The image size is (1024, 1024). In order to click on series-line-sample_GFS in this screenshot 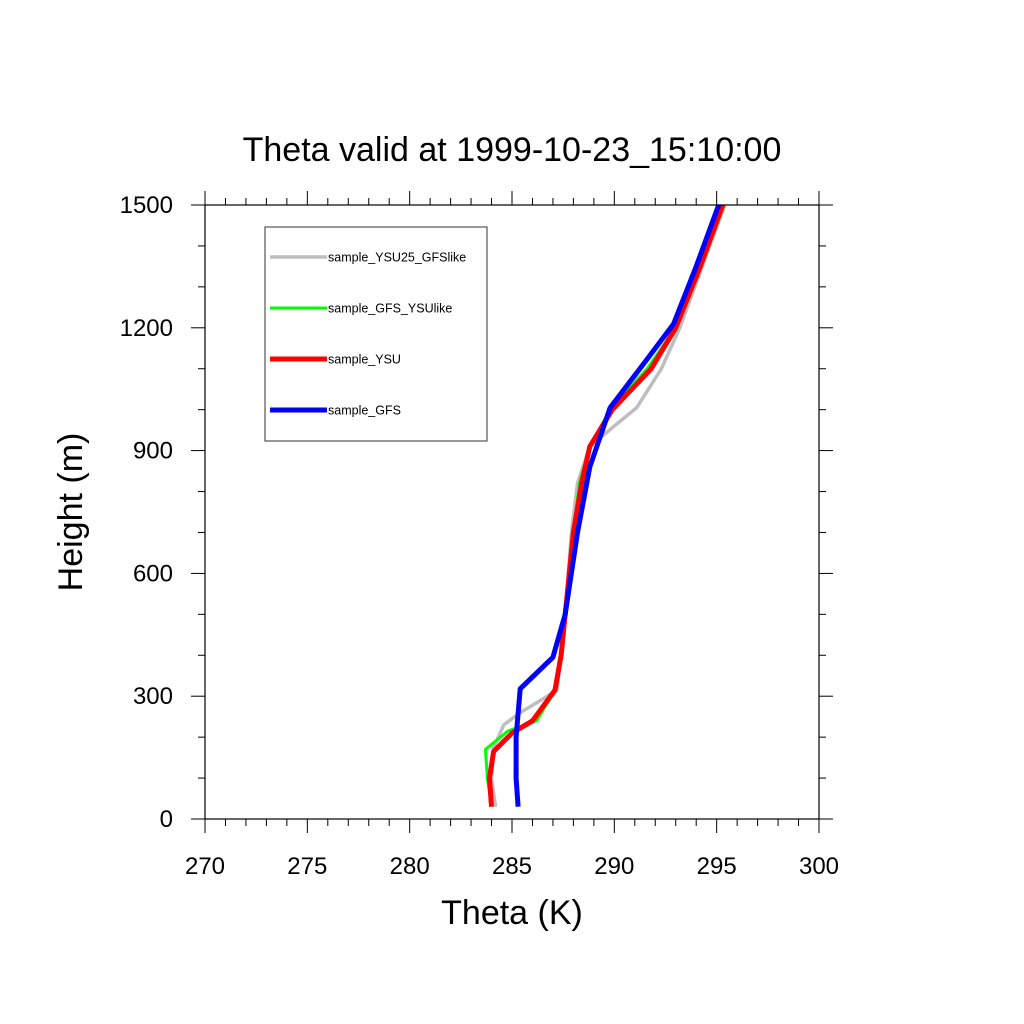, I will do `click(617, 505)`.